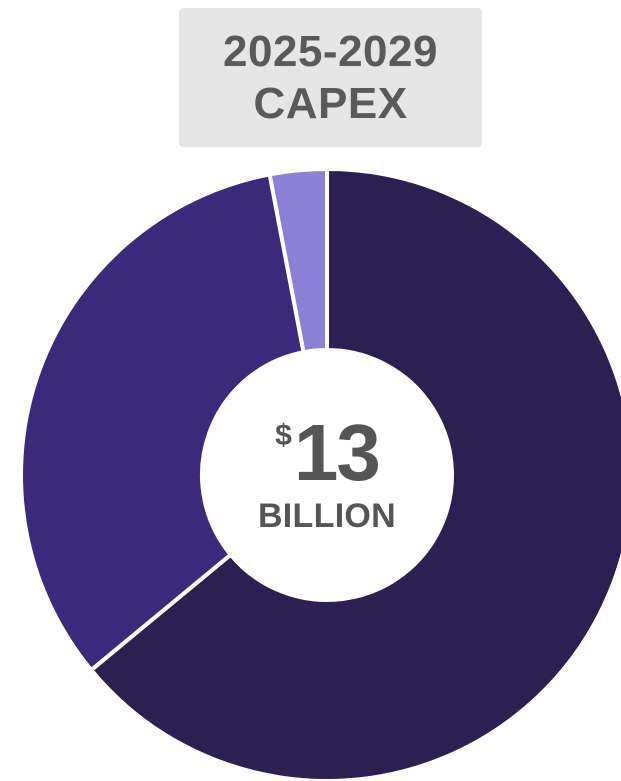 Image resolution: width=621 pixels, height=781 pixels. I want to click on currency-symbol: $, so click(283, 435).